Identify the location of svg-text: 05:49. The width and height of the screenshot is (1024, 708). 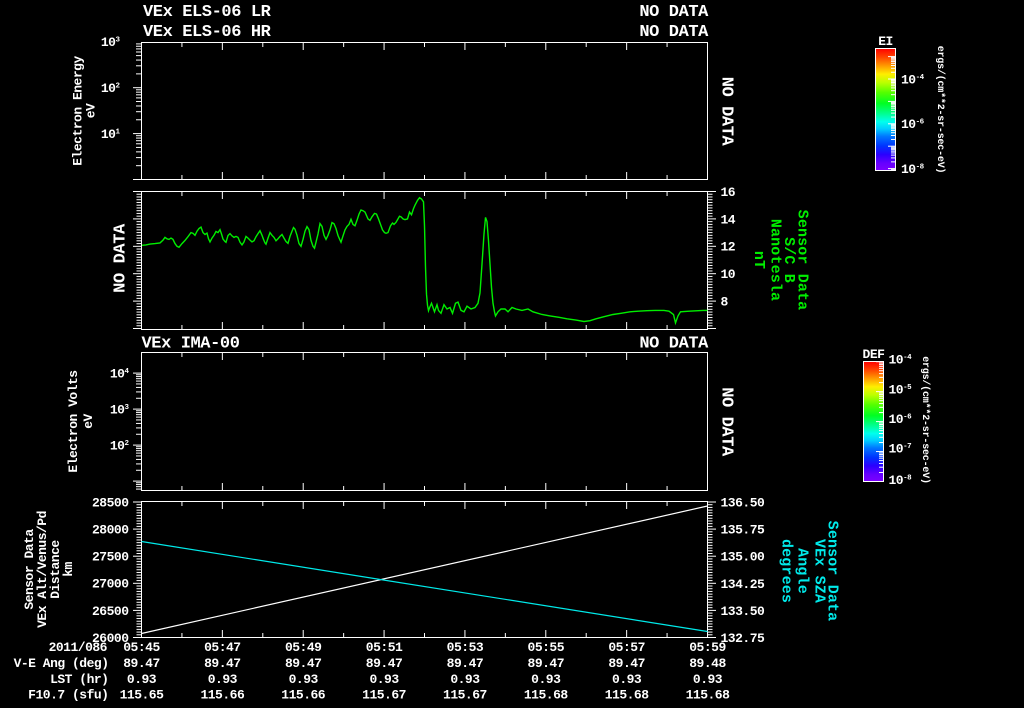
(303, 647).